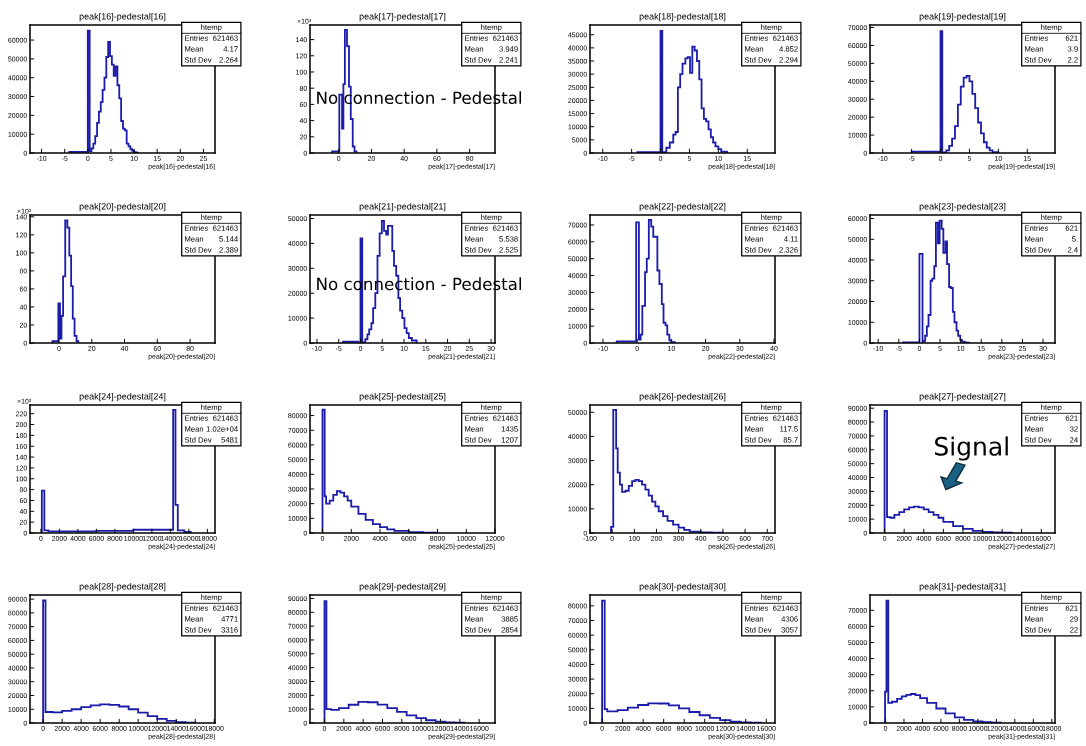 The height and width of the screenshot is (746, 1086). I want to click on chart-title: peak[23]-pedestal[23], so click(962, 207).